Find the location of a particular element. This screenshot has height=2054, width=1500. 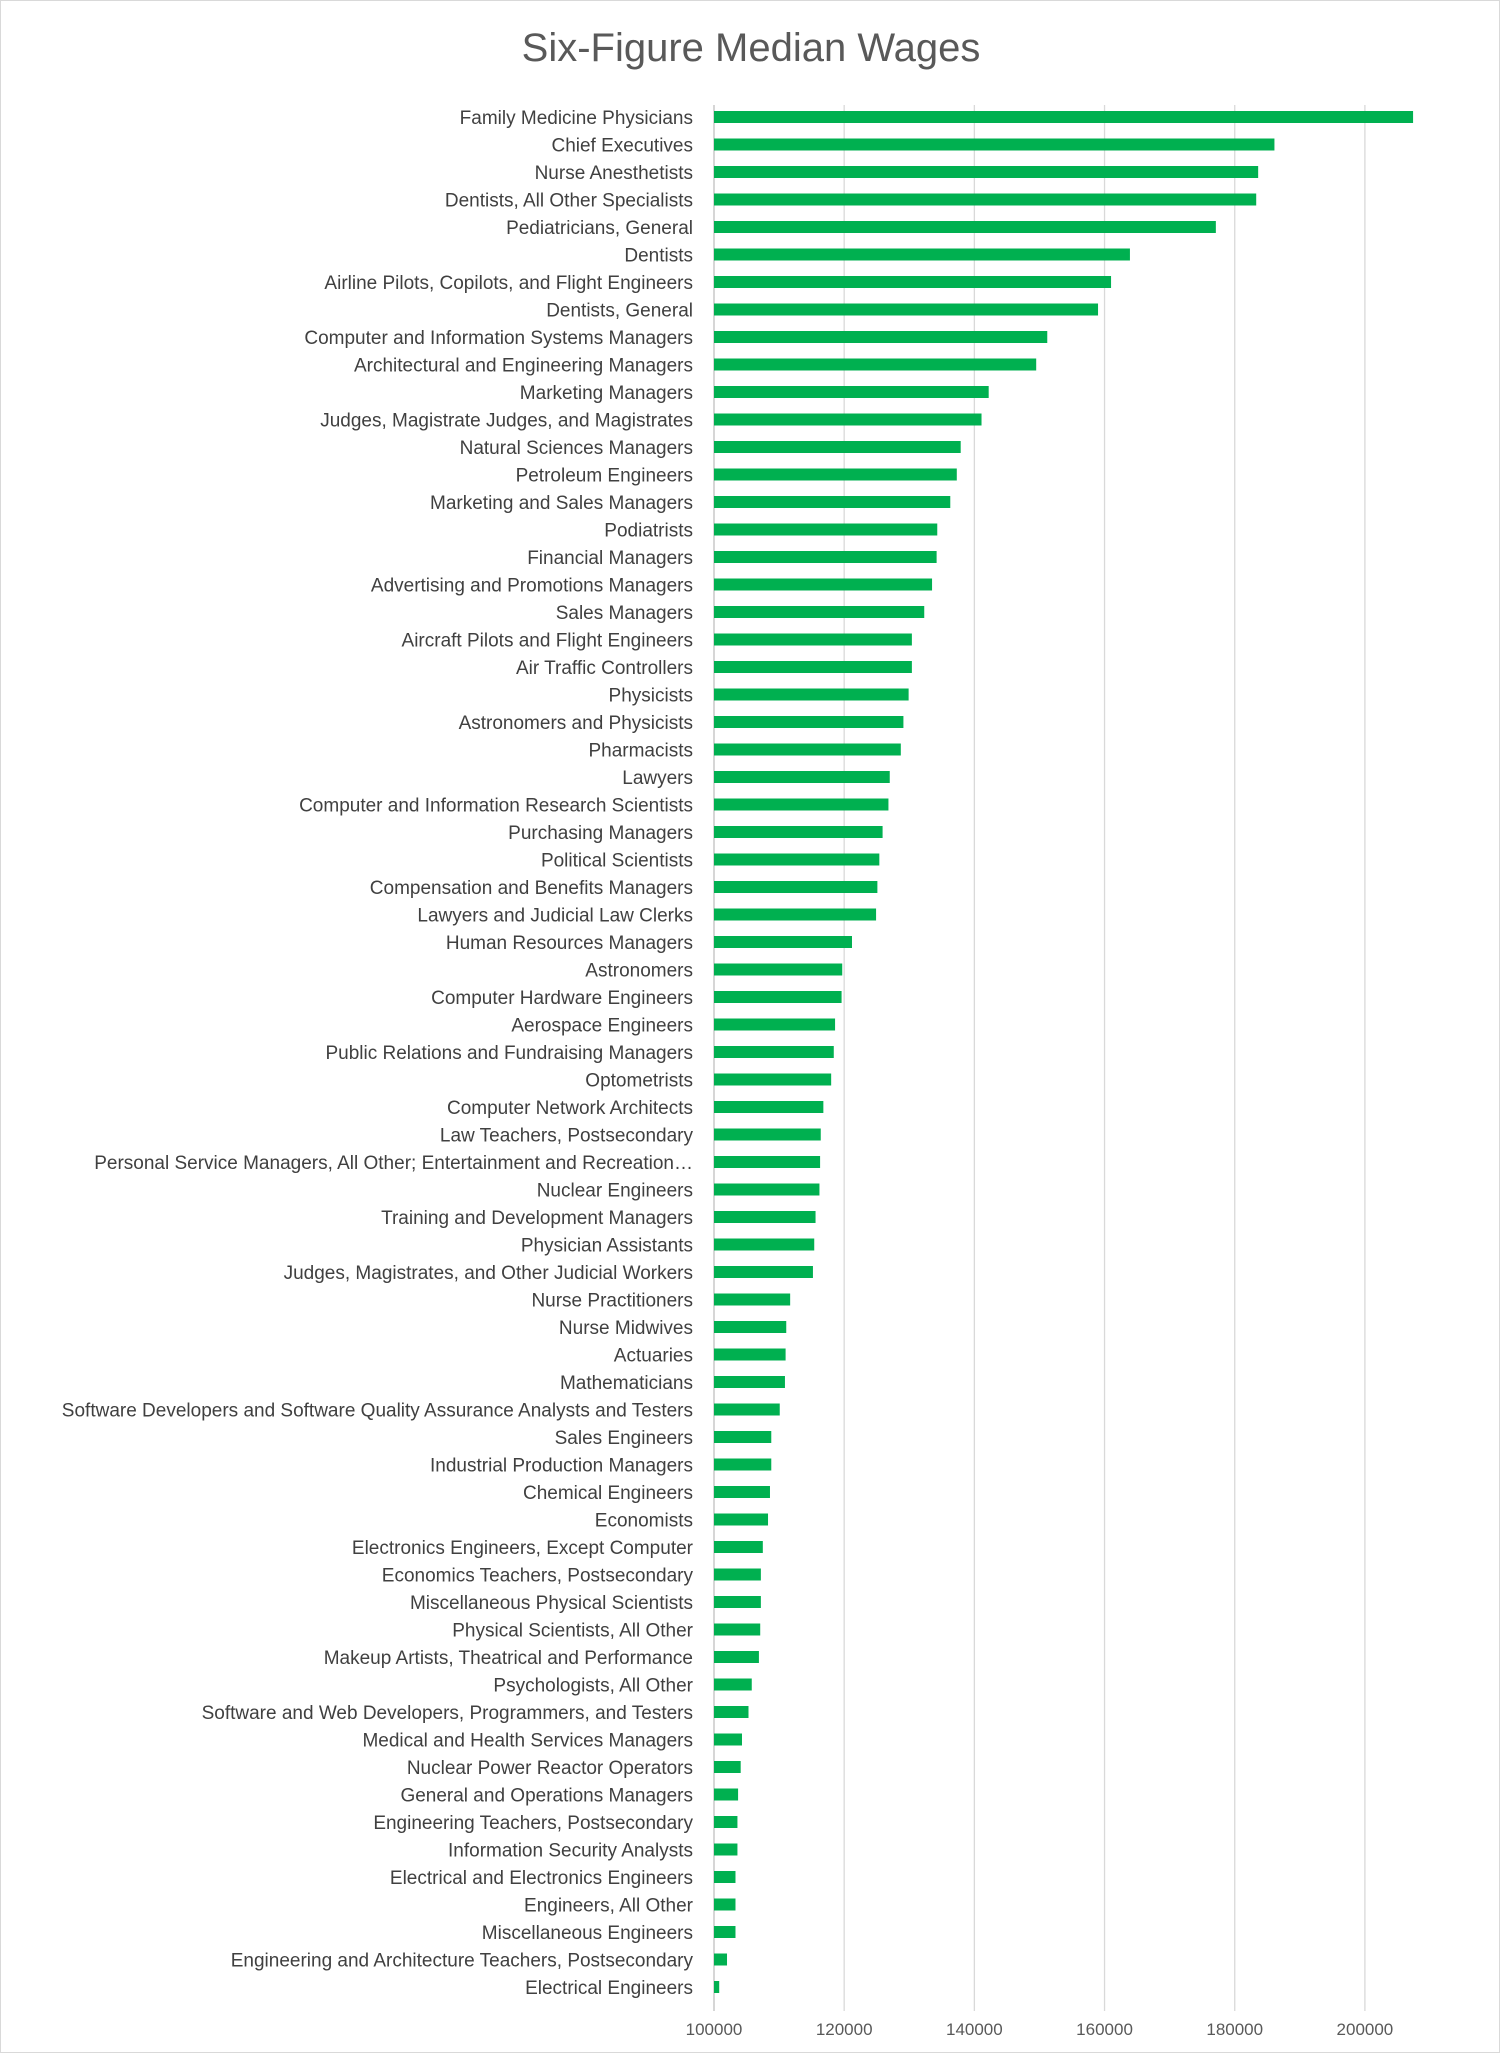

category-label: Nuclear Power Reactor Operators is located at coordinates (550, 1768).